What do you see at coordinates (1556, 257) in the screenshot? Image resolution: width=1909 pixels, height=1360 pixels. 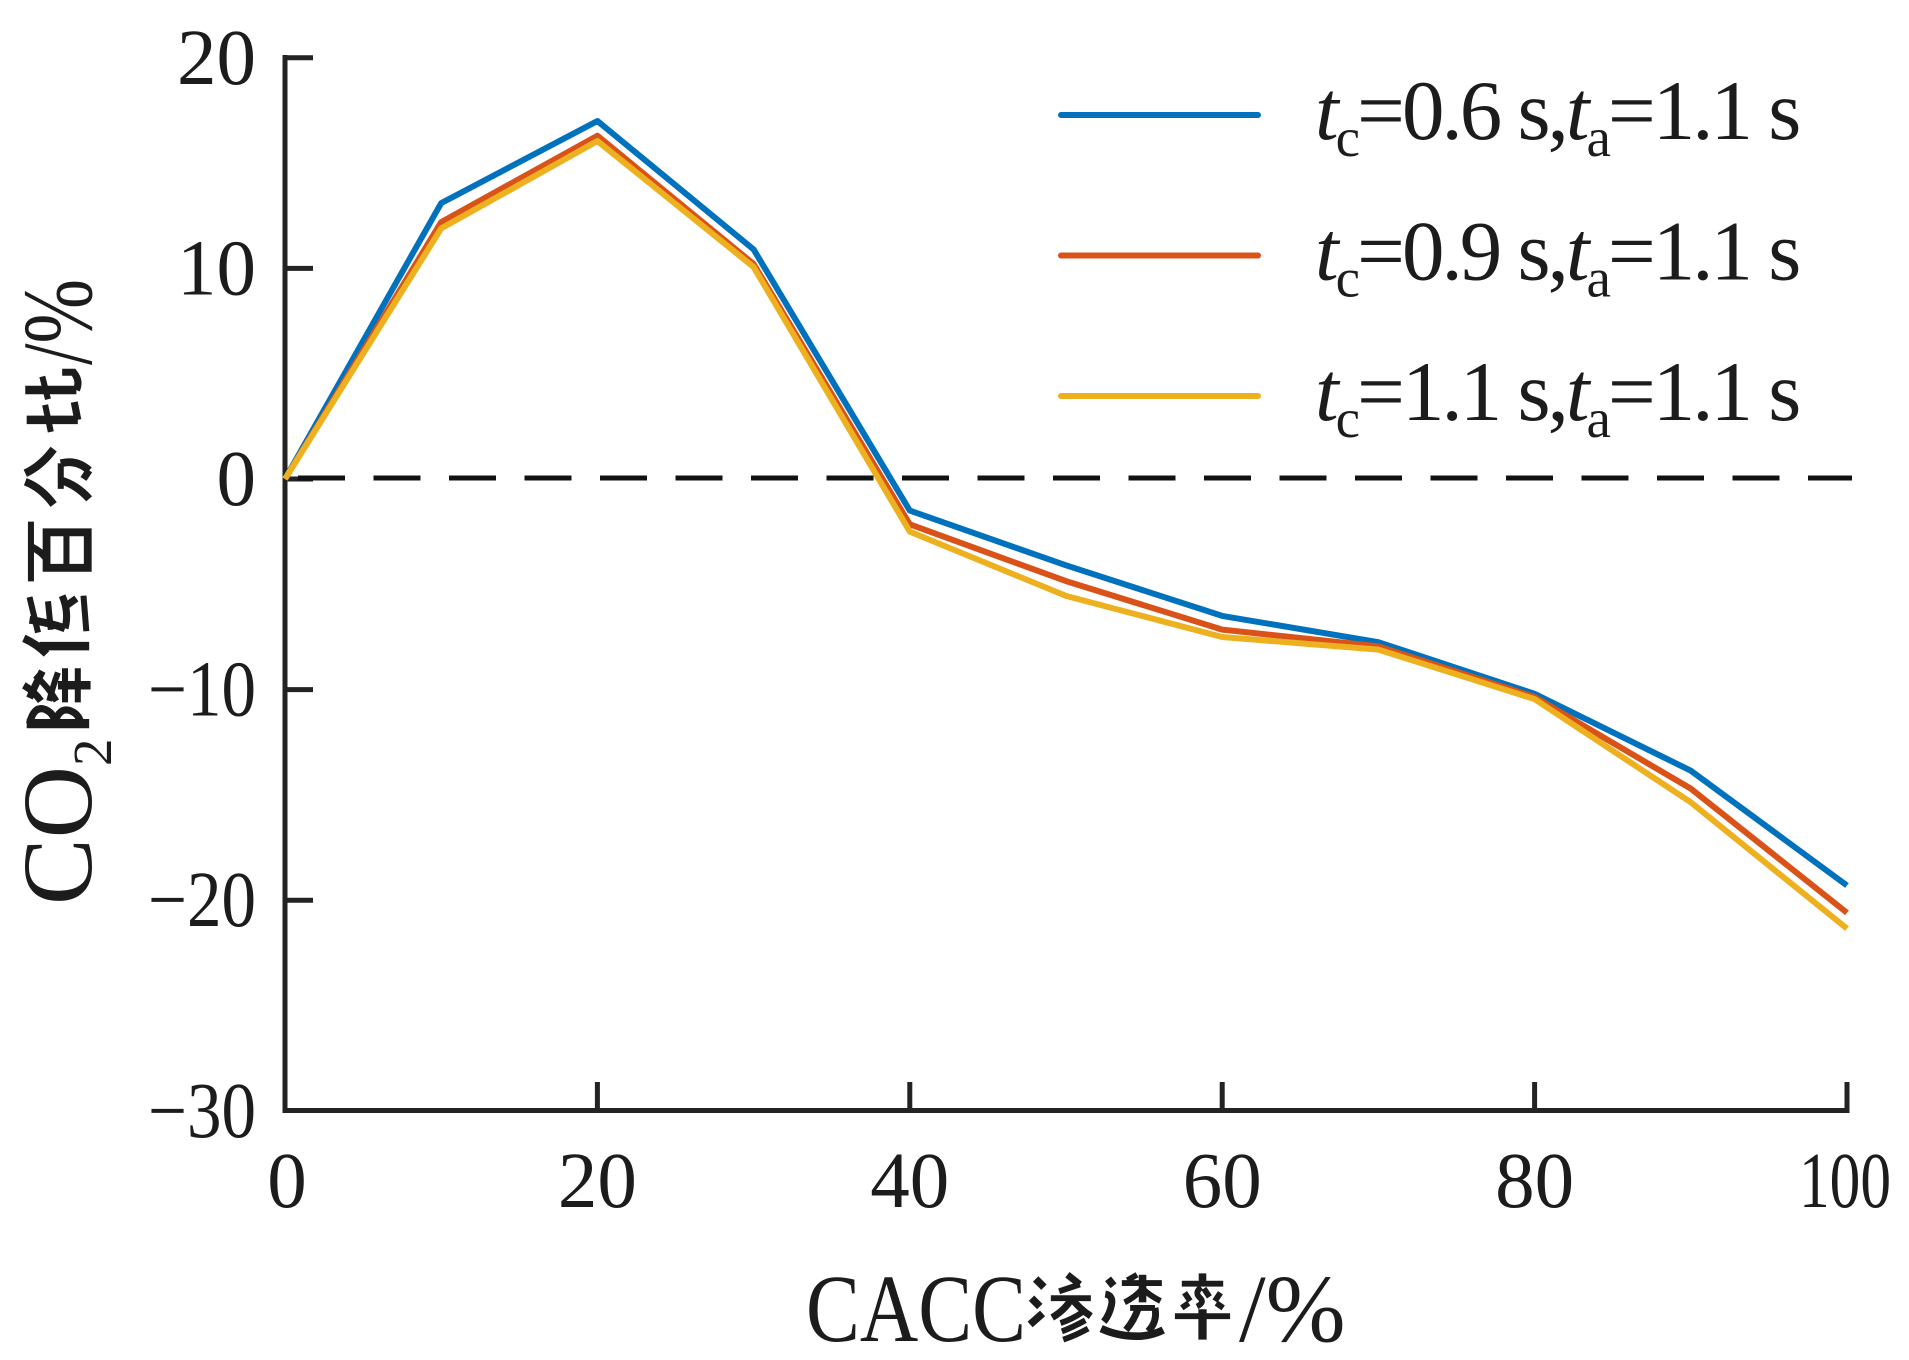 I see `svg-text: tc=0.9 s,ta=1.1 s` at bounding box center [1556, 257].